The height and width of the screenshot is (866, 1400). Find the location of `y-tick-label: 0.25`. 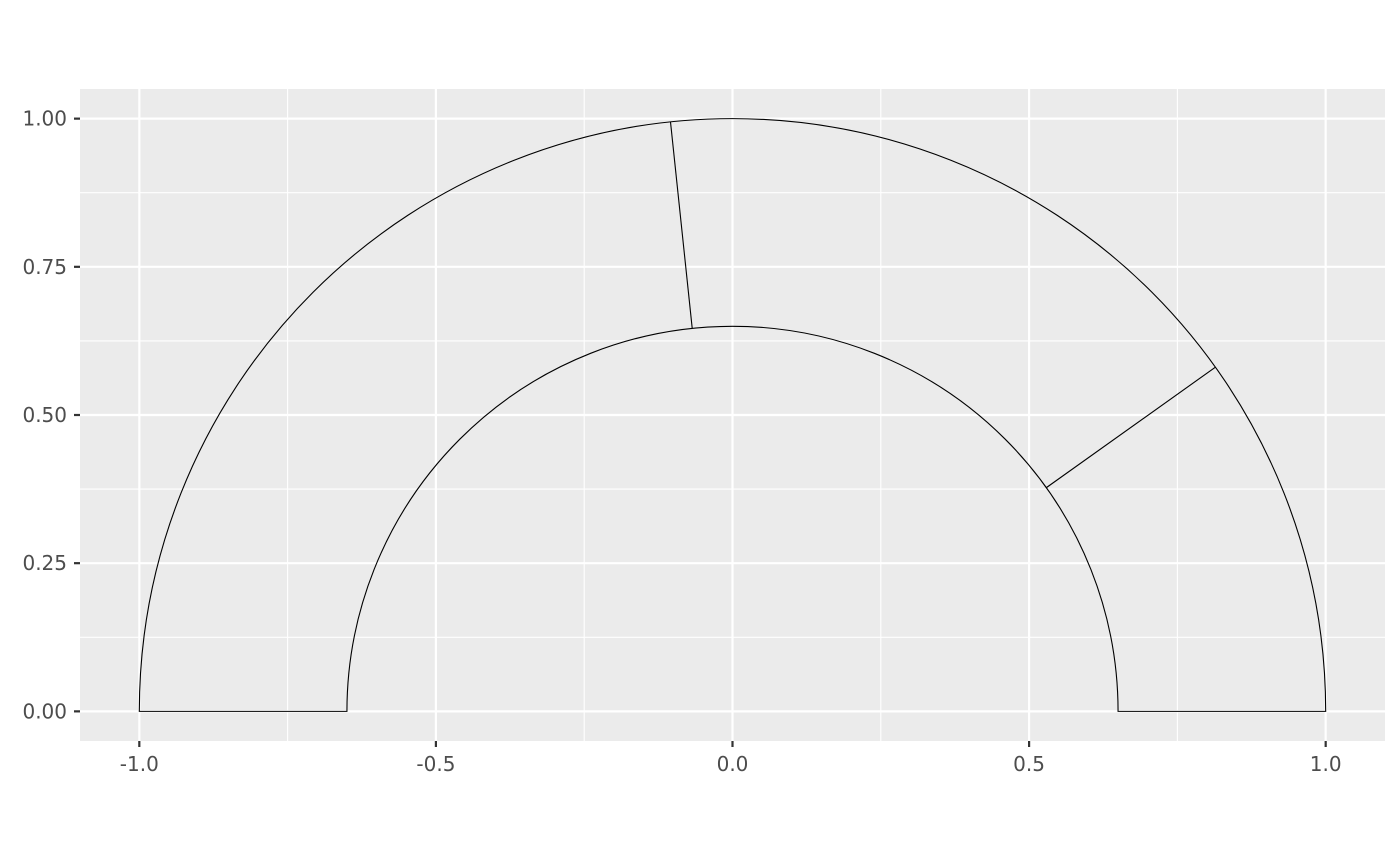

y-tick-label: 0.25 is located at coordinates (44, 563).